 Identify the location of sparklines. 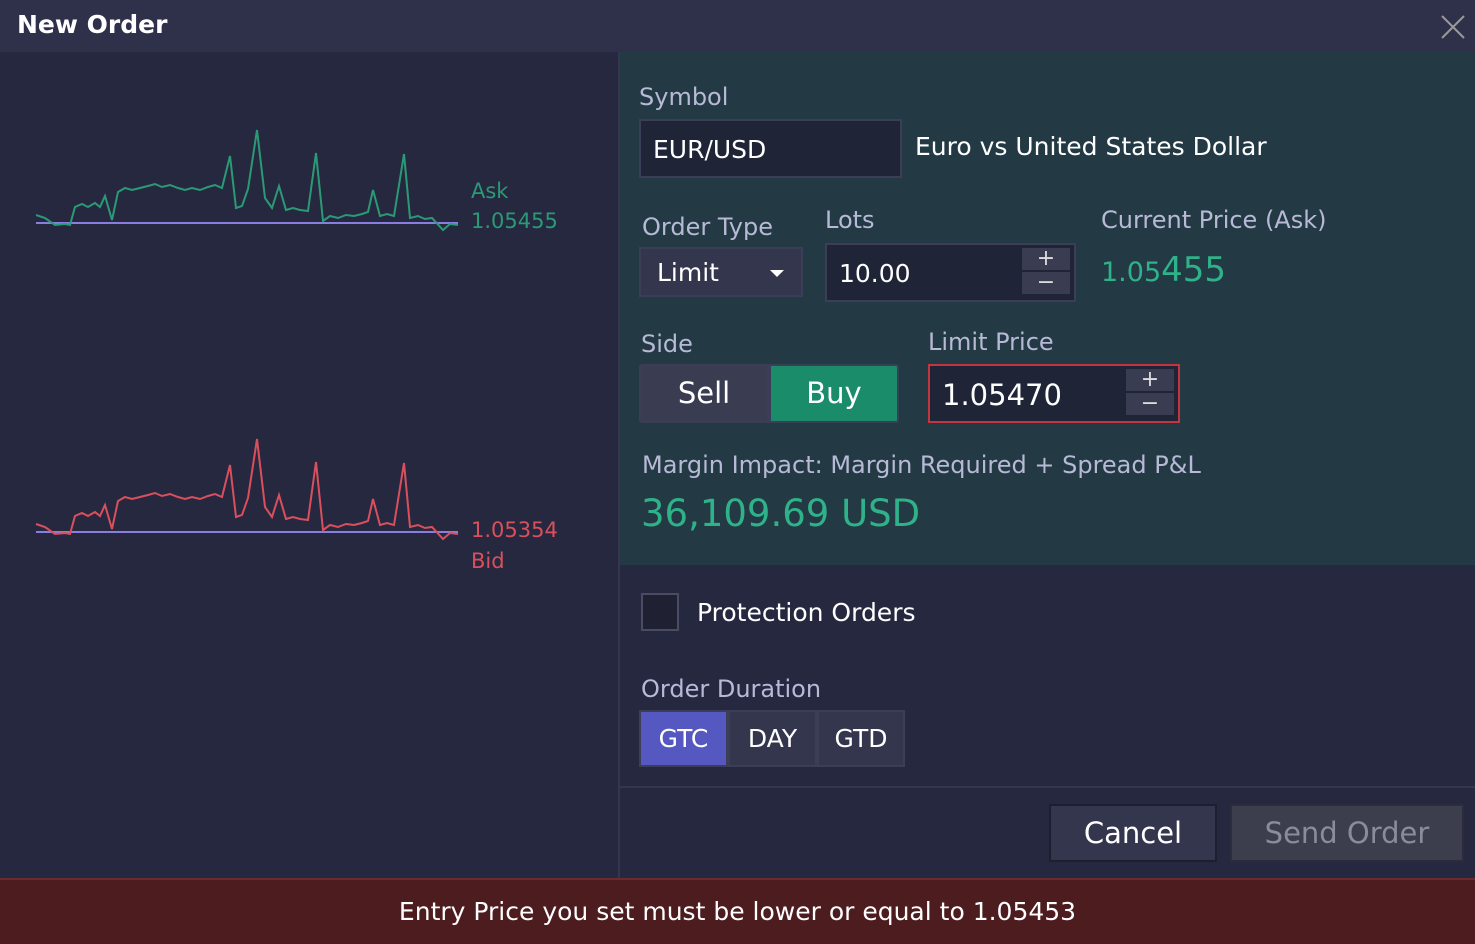
(247, 334).